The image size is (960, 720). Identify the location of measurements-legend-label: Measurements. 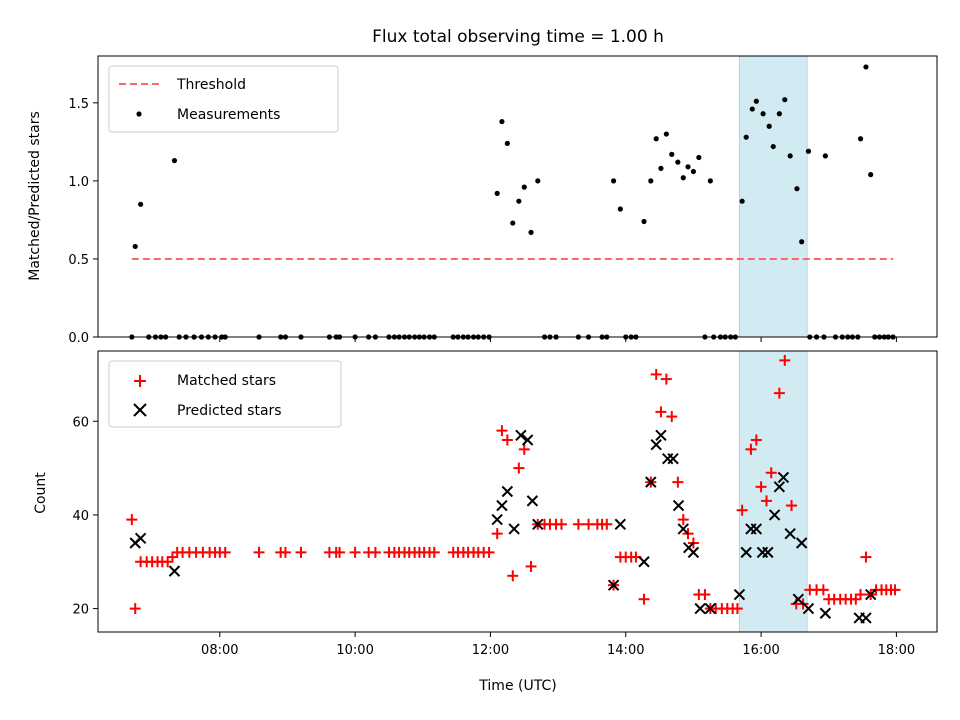
(228, 115).